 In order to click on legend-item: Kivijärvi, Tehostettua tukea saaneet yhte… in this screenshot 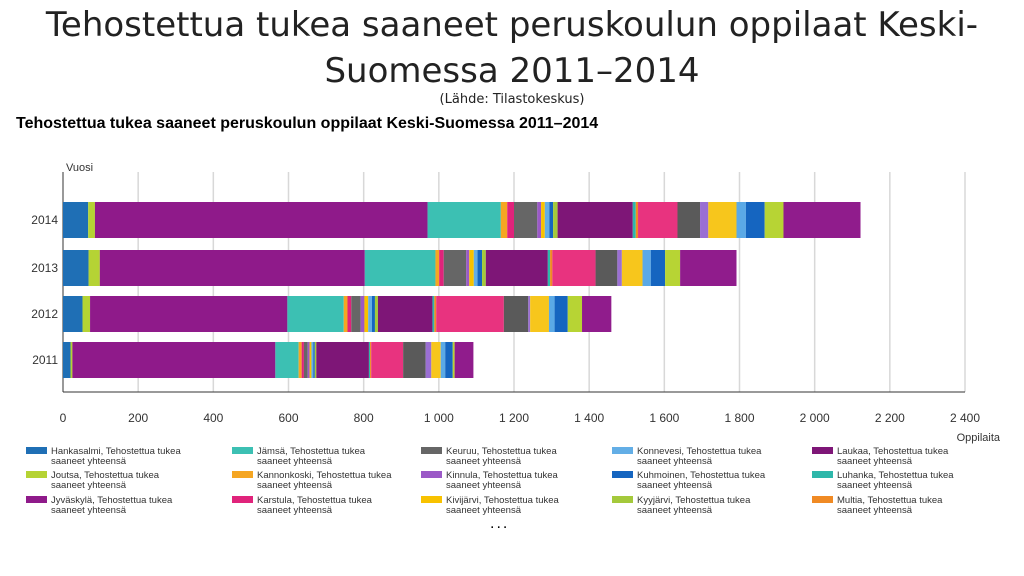, I will do `click(490, 505)`.